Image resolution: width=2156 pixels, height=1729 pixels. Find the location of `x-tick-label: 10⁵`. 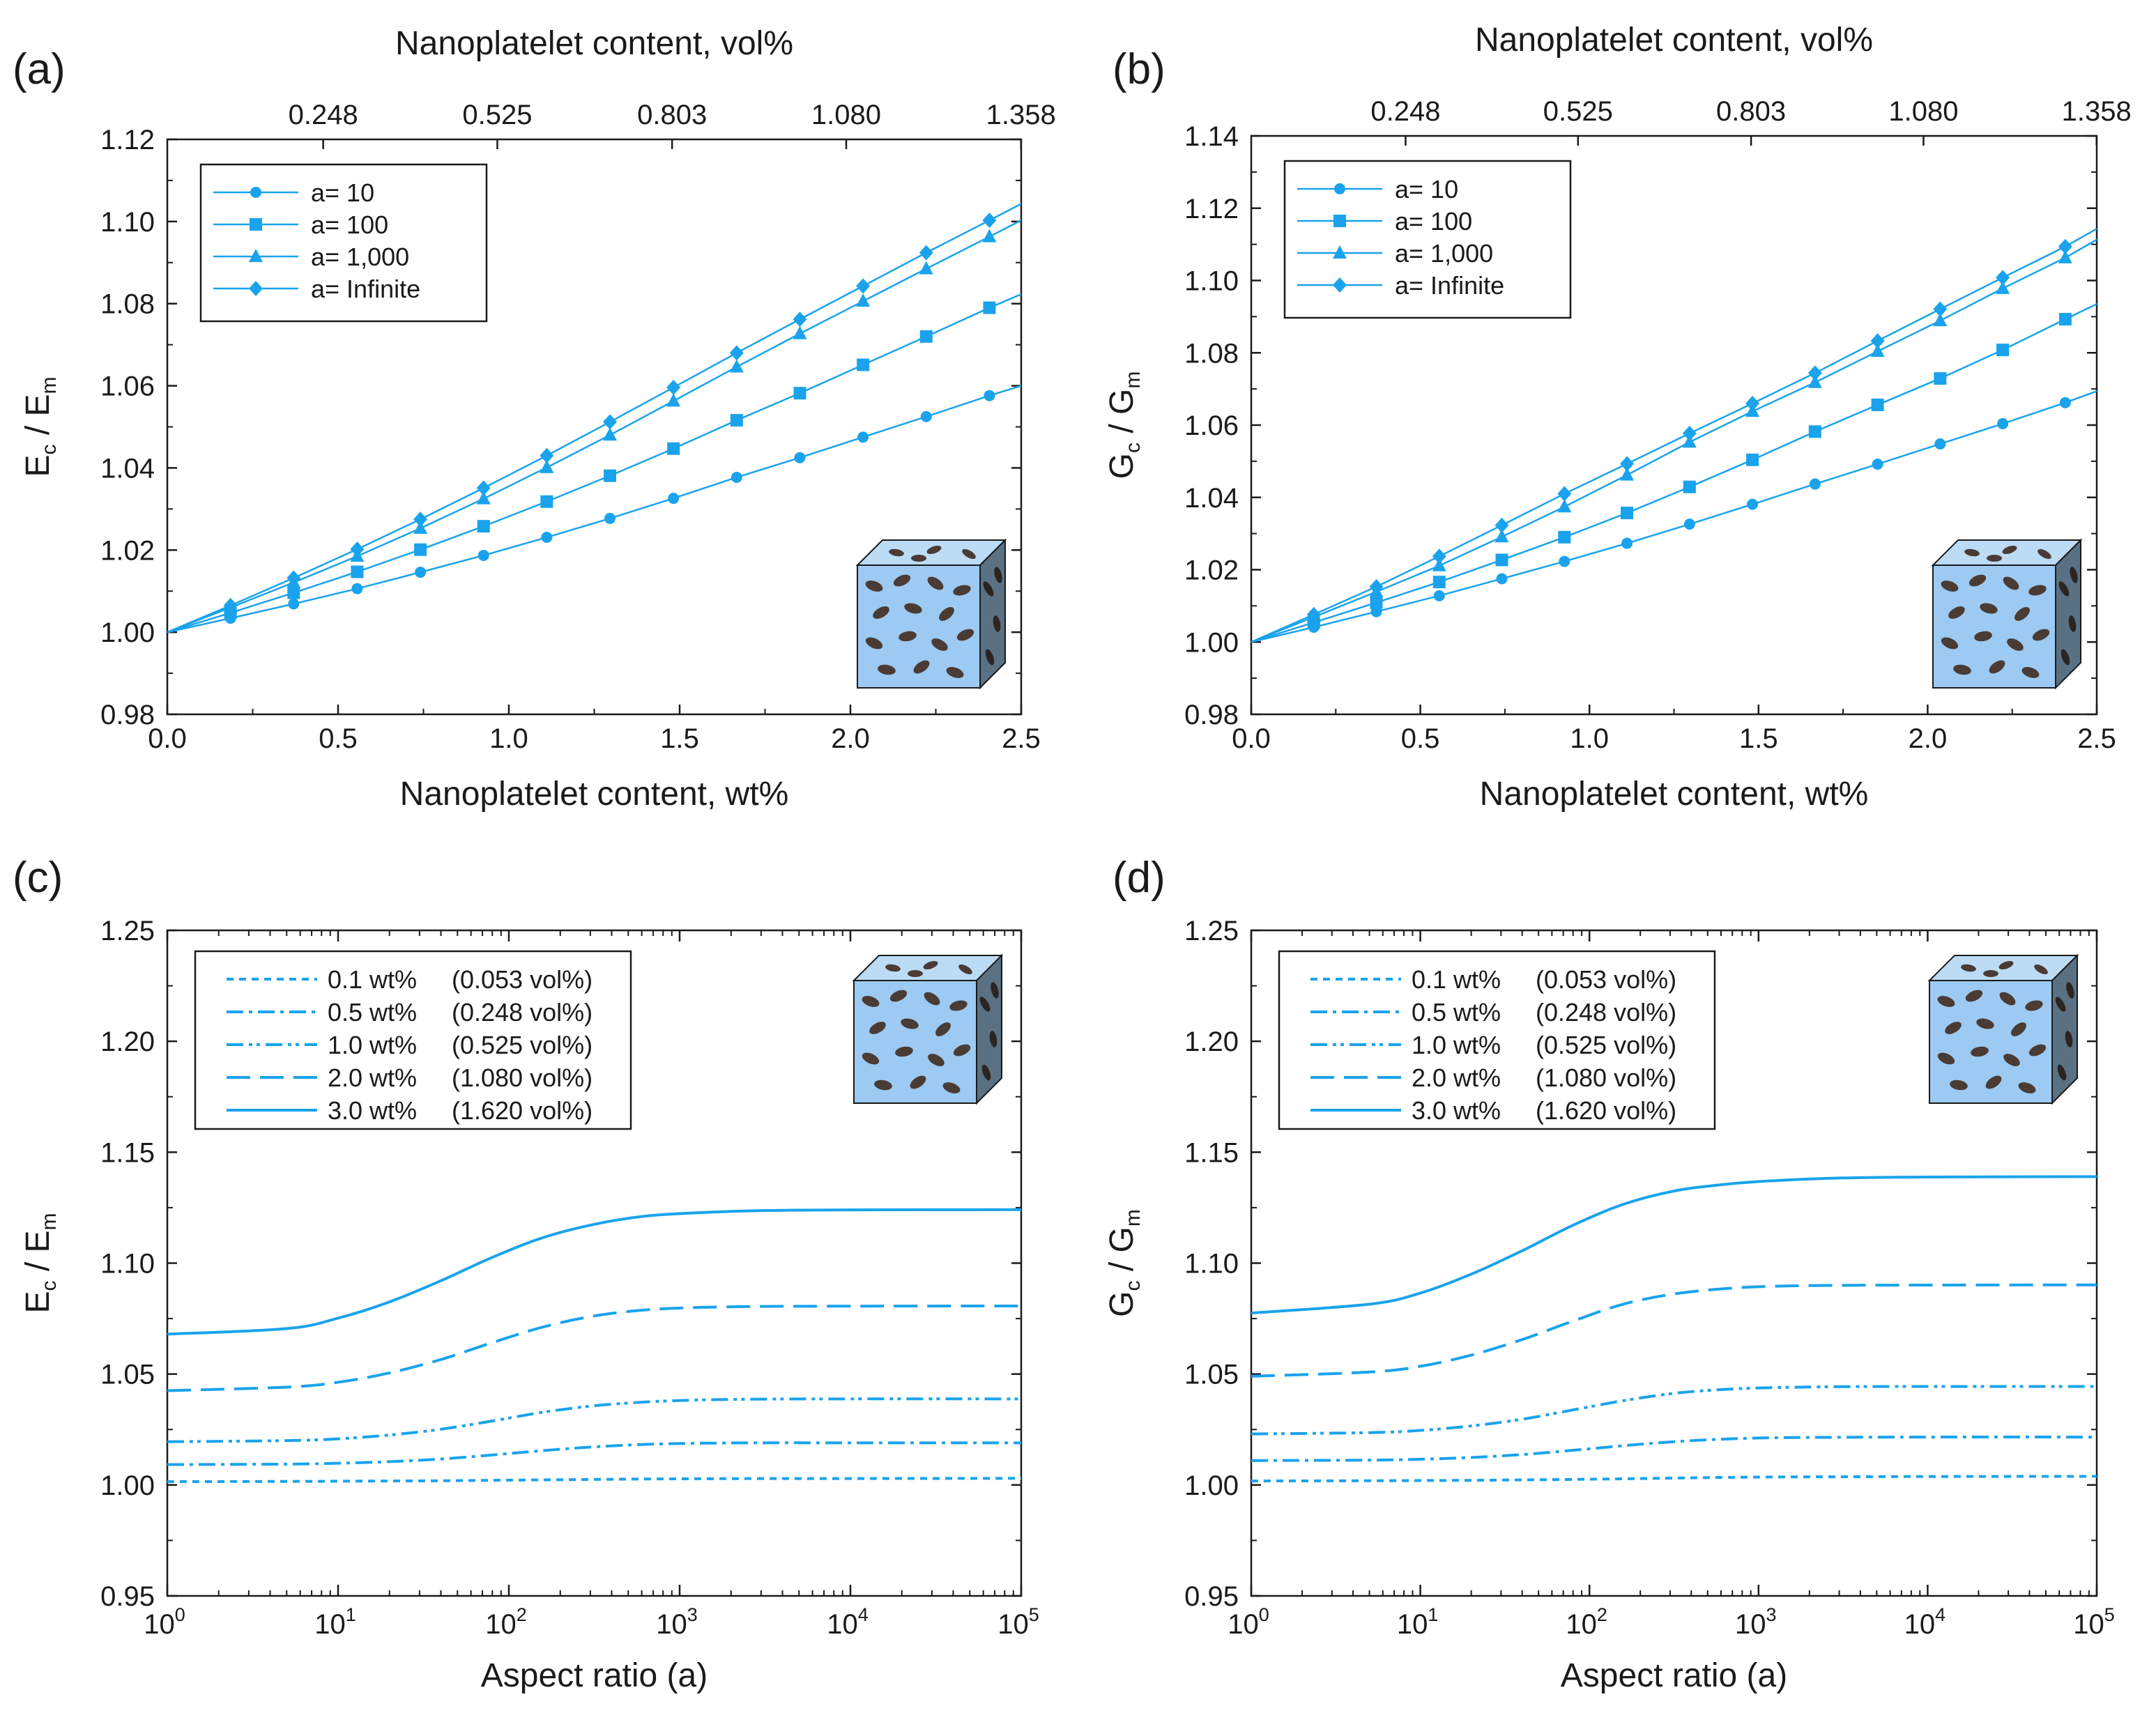

x-tick-label: 10⁵ is located at coordinates (2094, 1622).